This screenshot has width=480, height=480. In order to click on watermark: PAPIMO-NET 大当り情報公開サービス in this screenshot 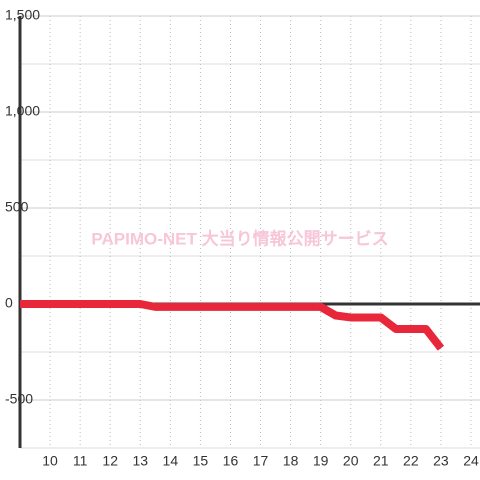, I will do `click(239, 238)`.